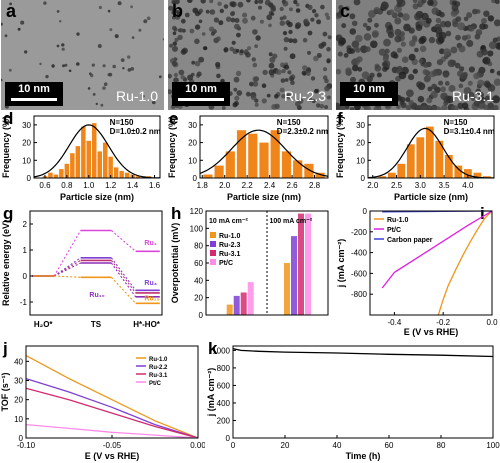 The height and width of the screenshot is (463, 500). Describe the element at coordinates (172, 147) in the screenshot. I see `y-axis-label-e: Frequency (%)` at that location.